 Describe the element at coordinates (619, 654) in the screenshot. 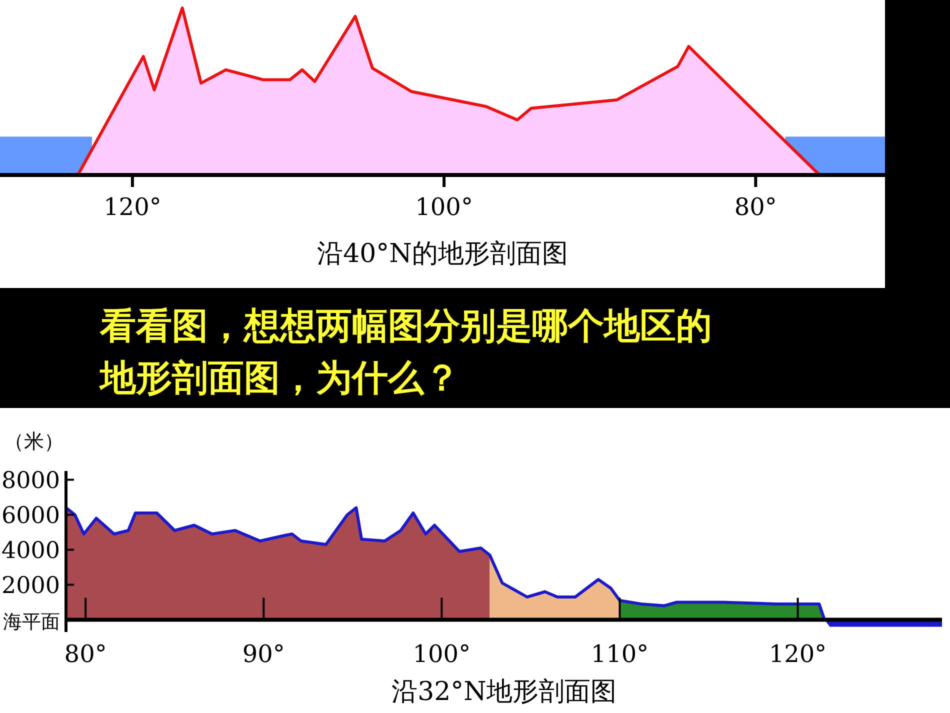

I see `x-tick-label: 110°` at that location.